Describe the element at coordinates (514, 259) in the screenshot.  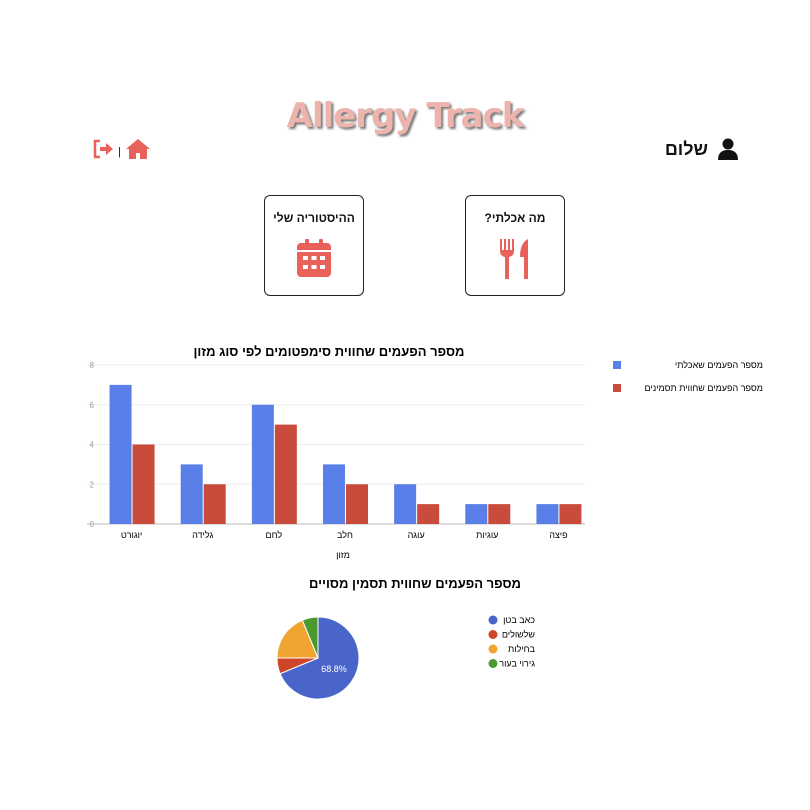
I see `utensils-icon` at that location.